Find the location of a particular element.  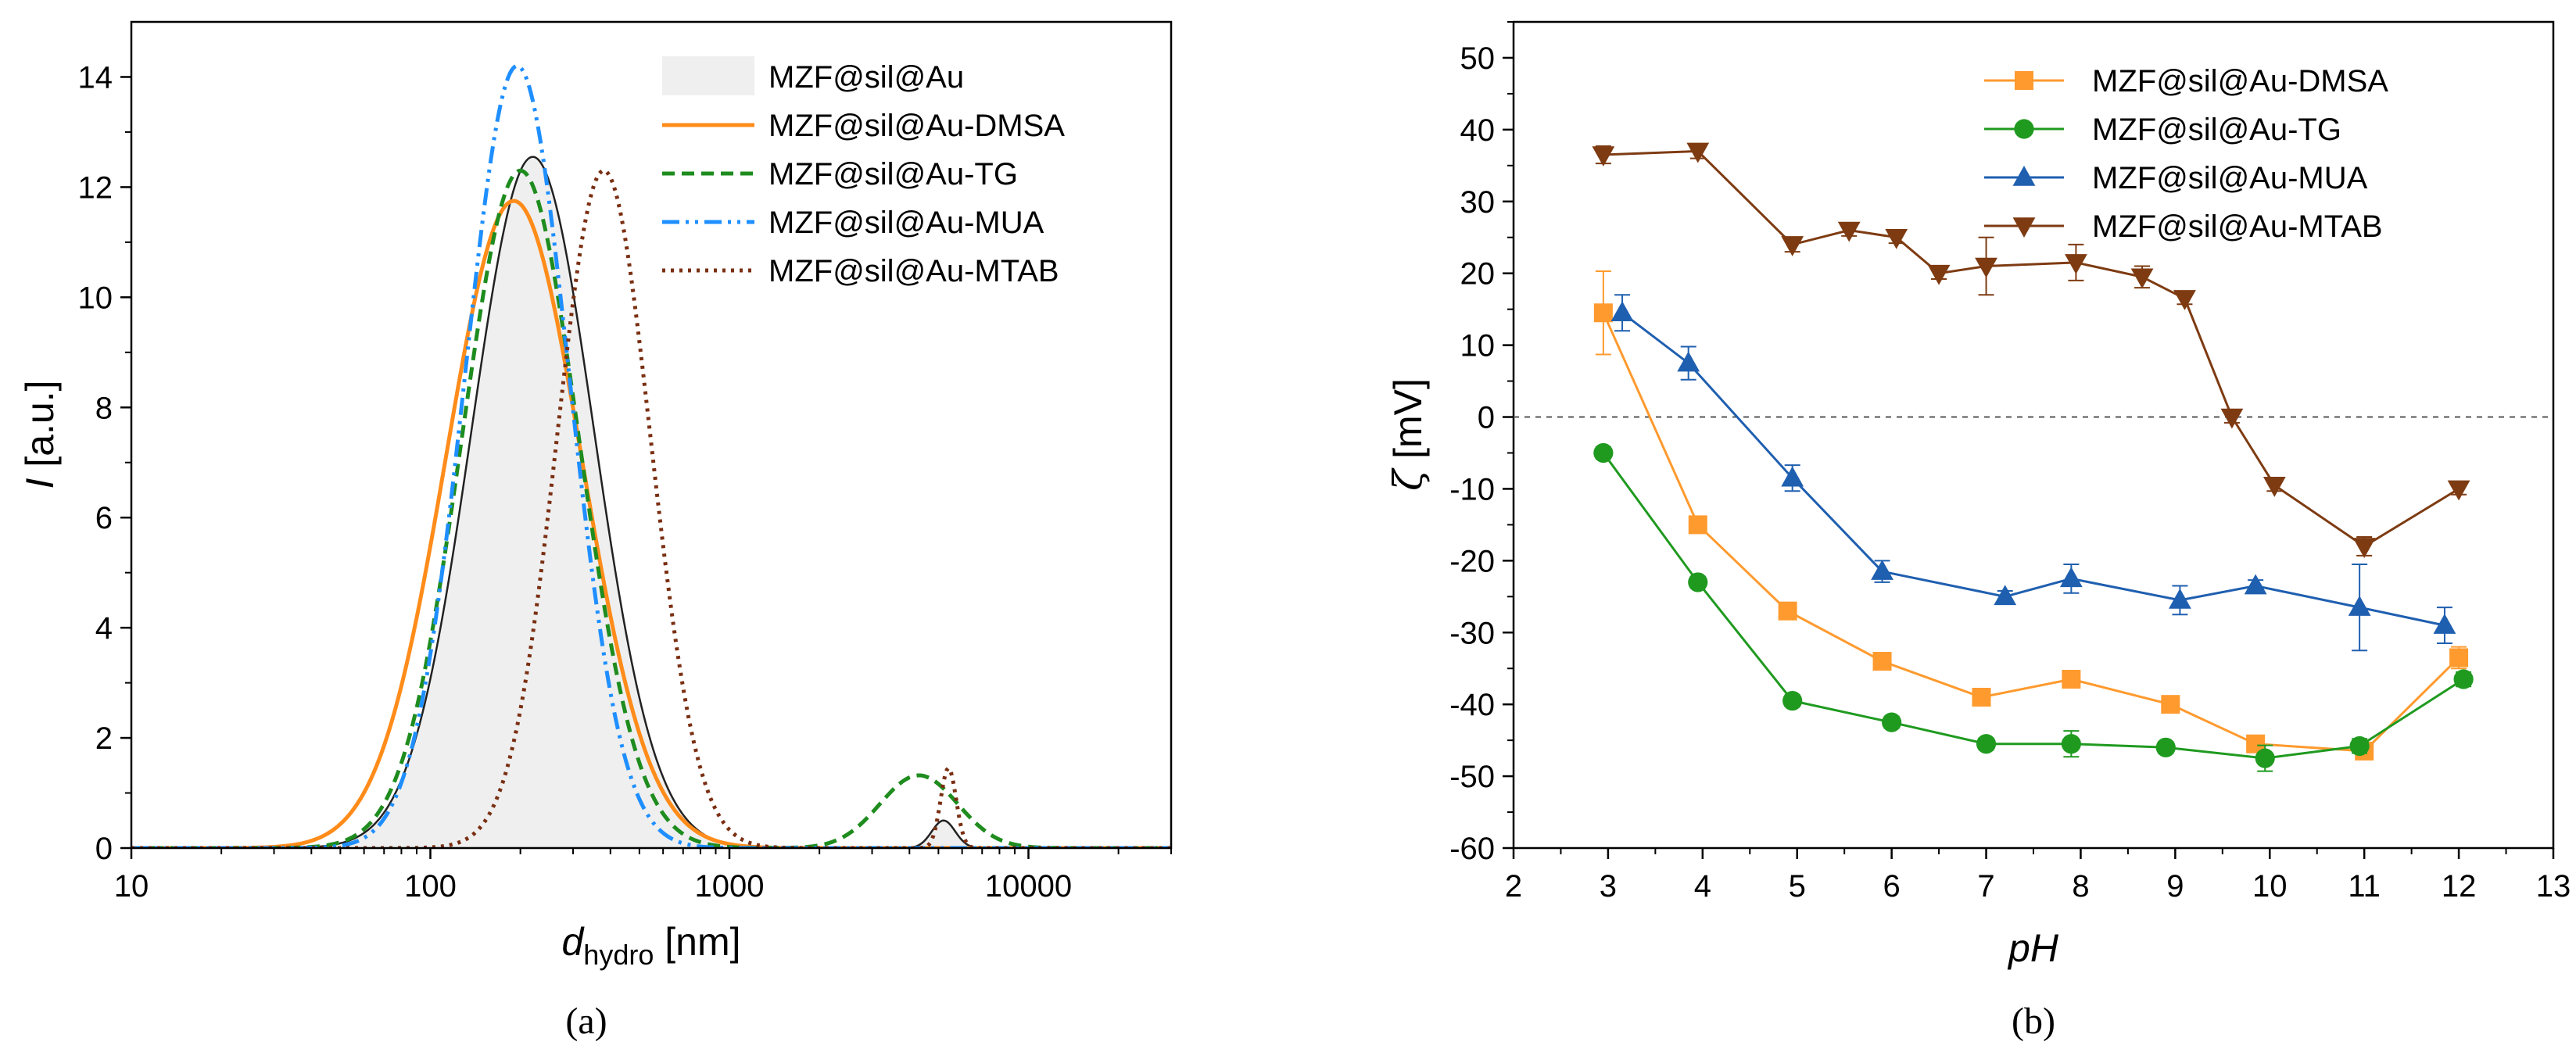

panel-b-series-mzf-sil-au-tg is located at coordinates (2033, 607).